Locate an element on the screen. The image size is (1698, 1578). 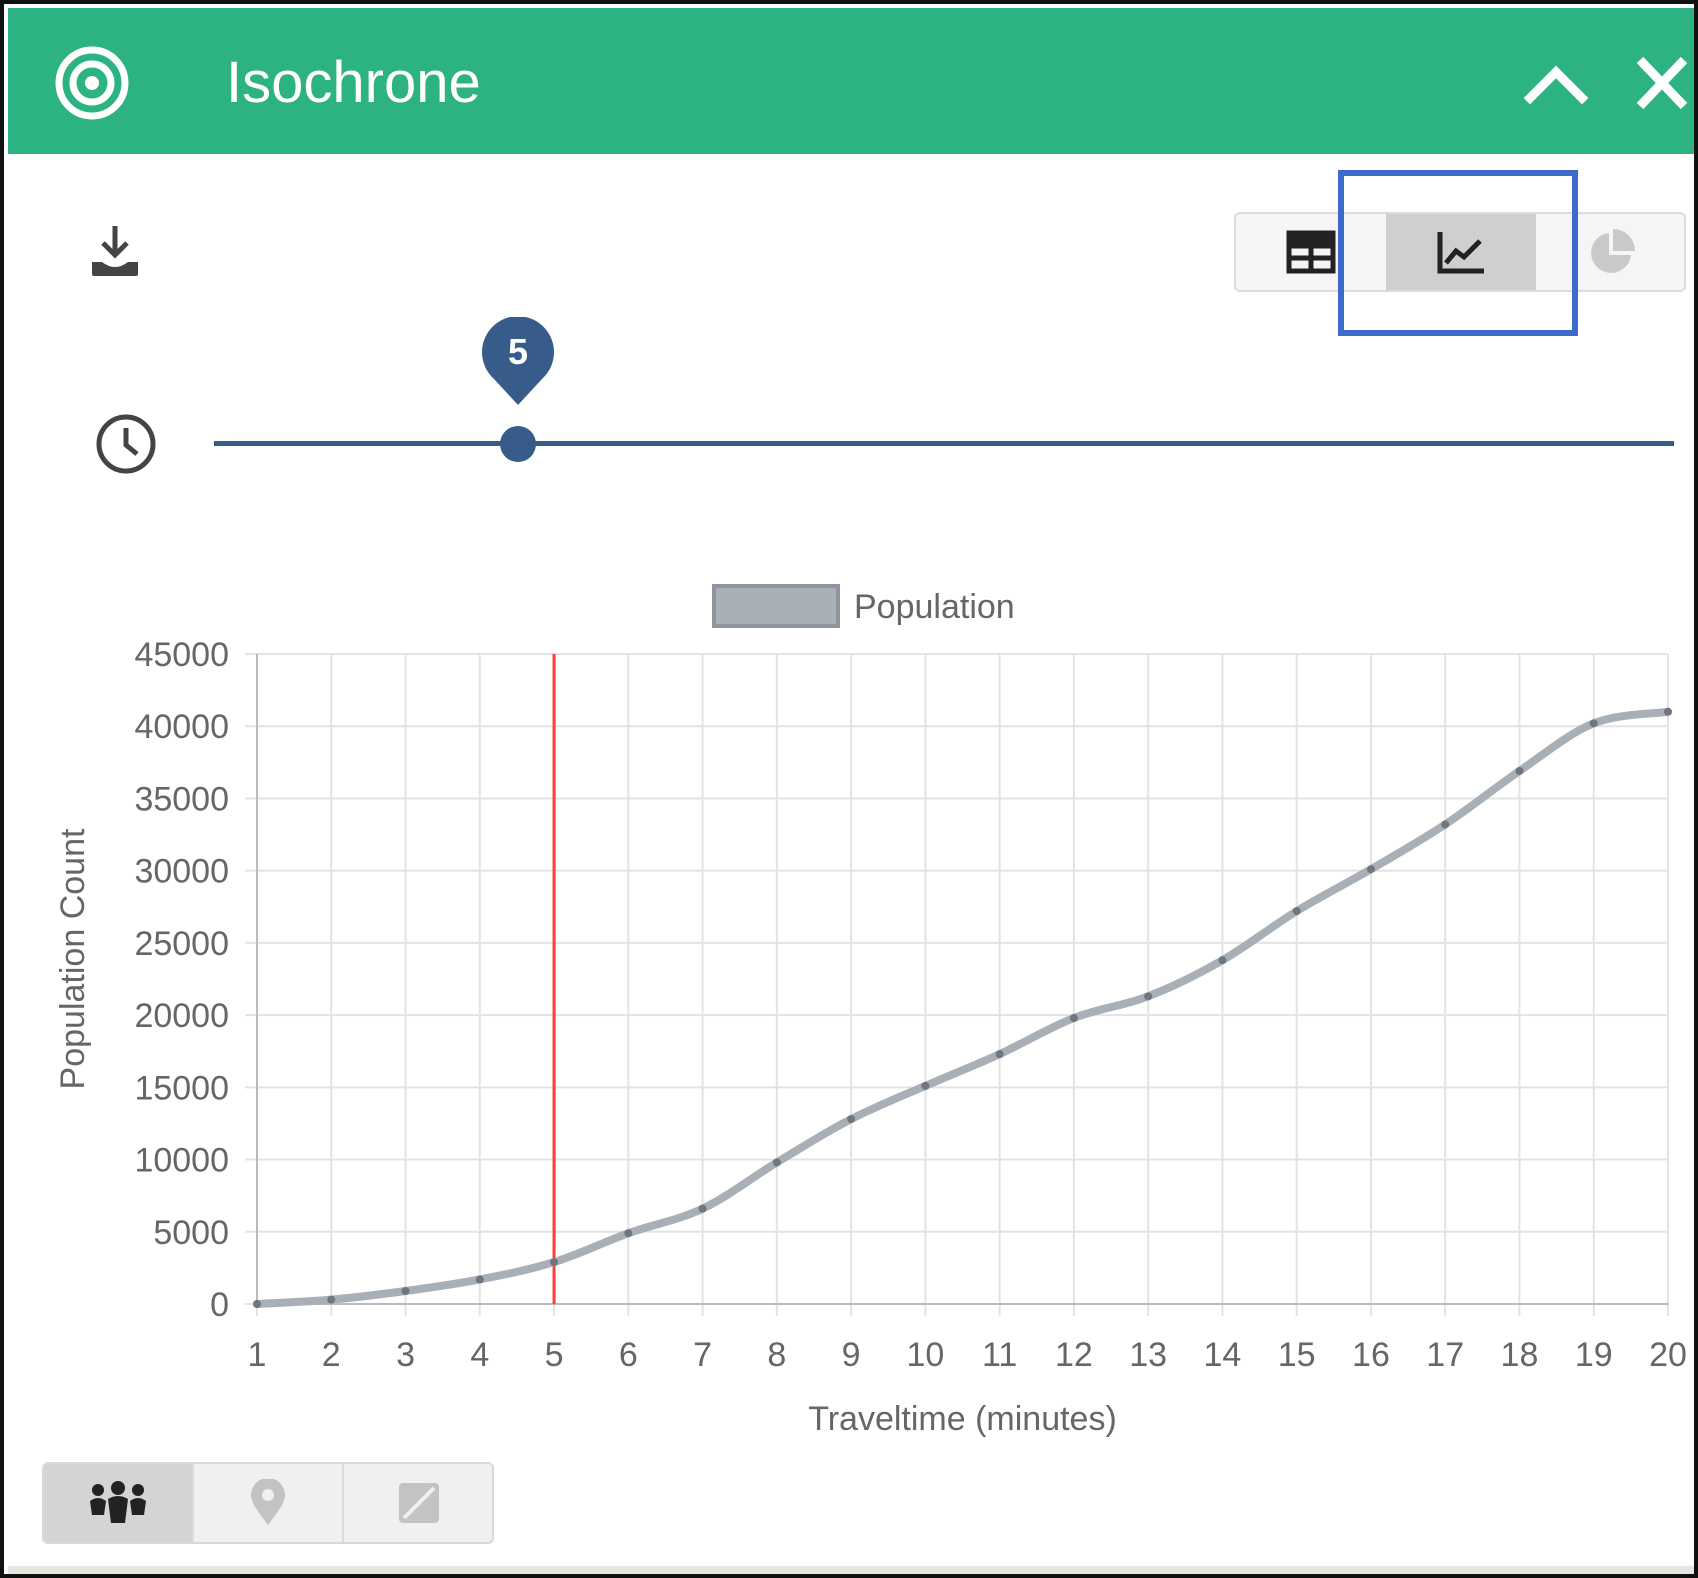
download-icon is located at coordinates (115, 251).